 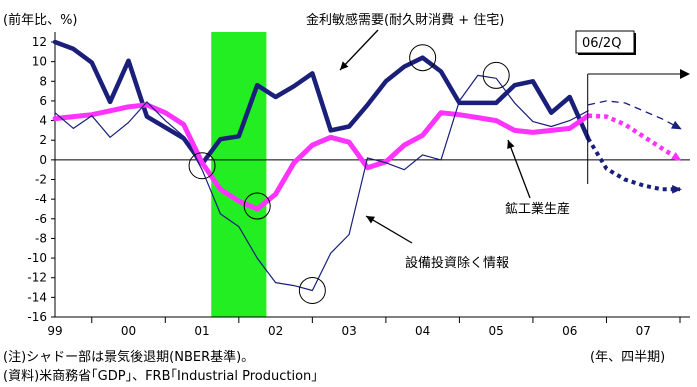 I want to click on y-tick-label: 4, so click(x=43, y=121).